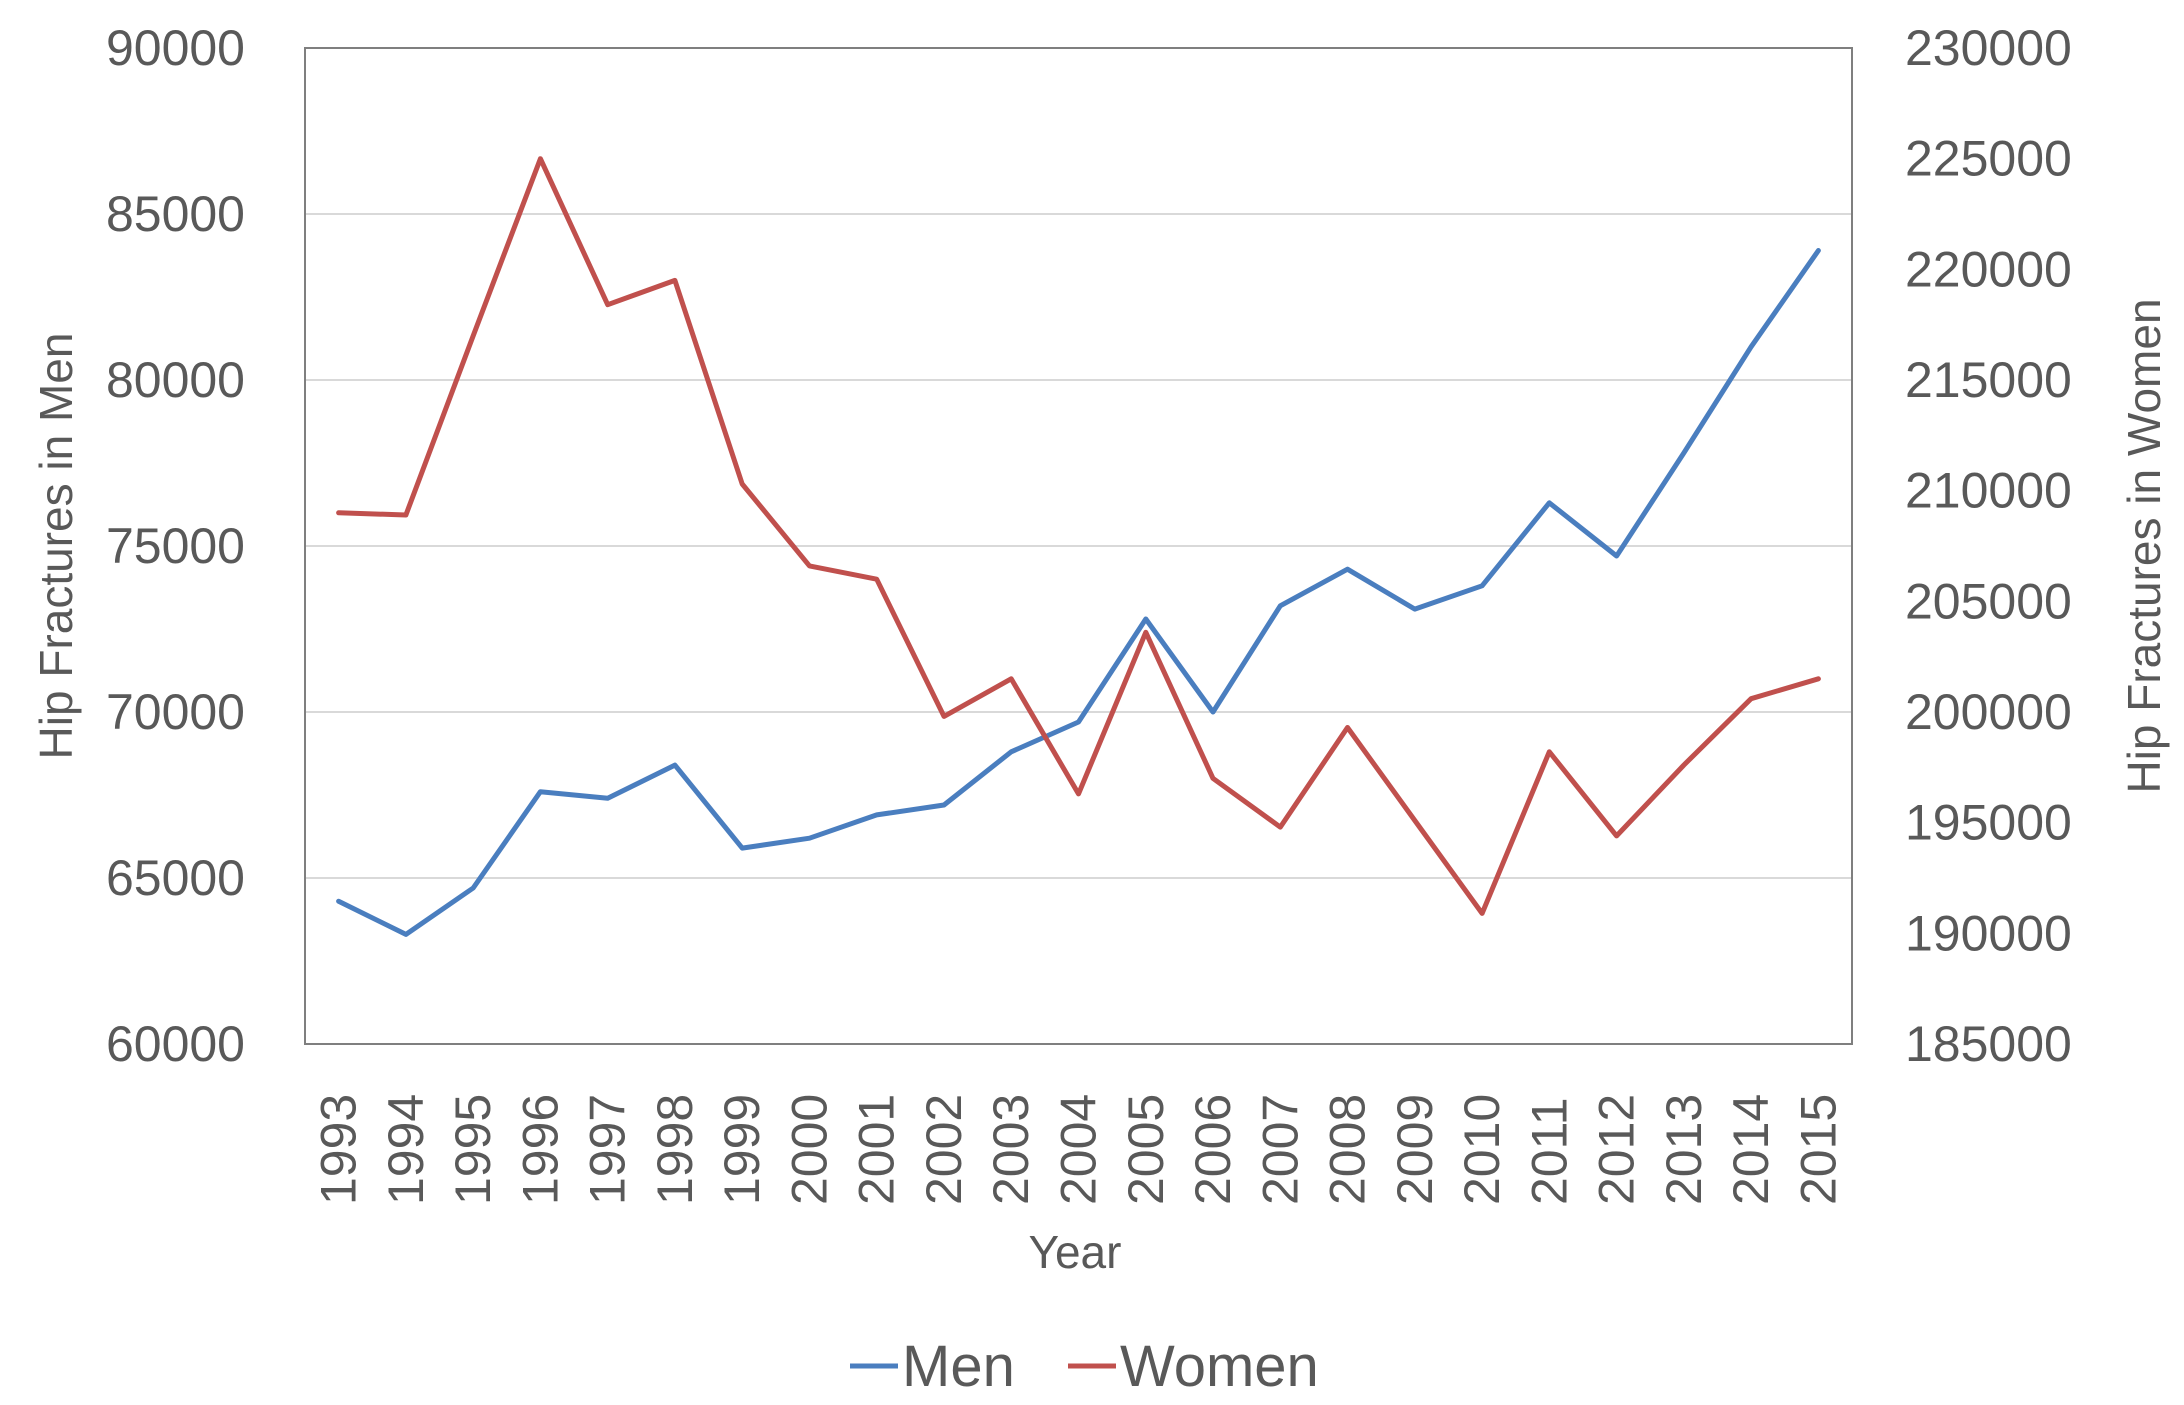 This screenshot has width=2184, height=1405. What do you see at coordinates (1988, 601) in the screenshot?
I see `y-tick-label-right: 205000` at bounding box center [1988, 601].